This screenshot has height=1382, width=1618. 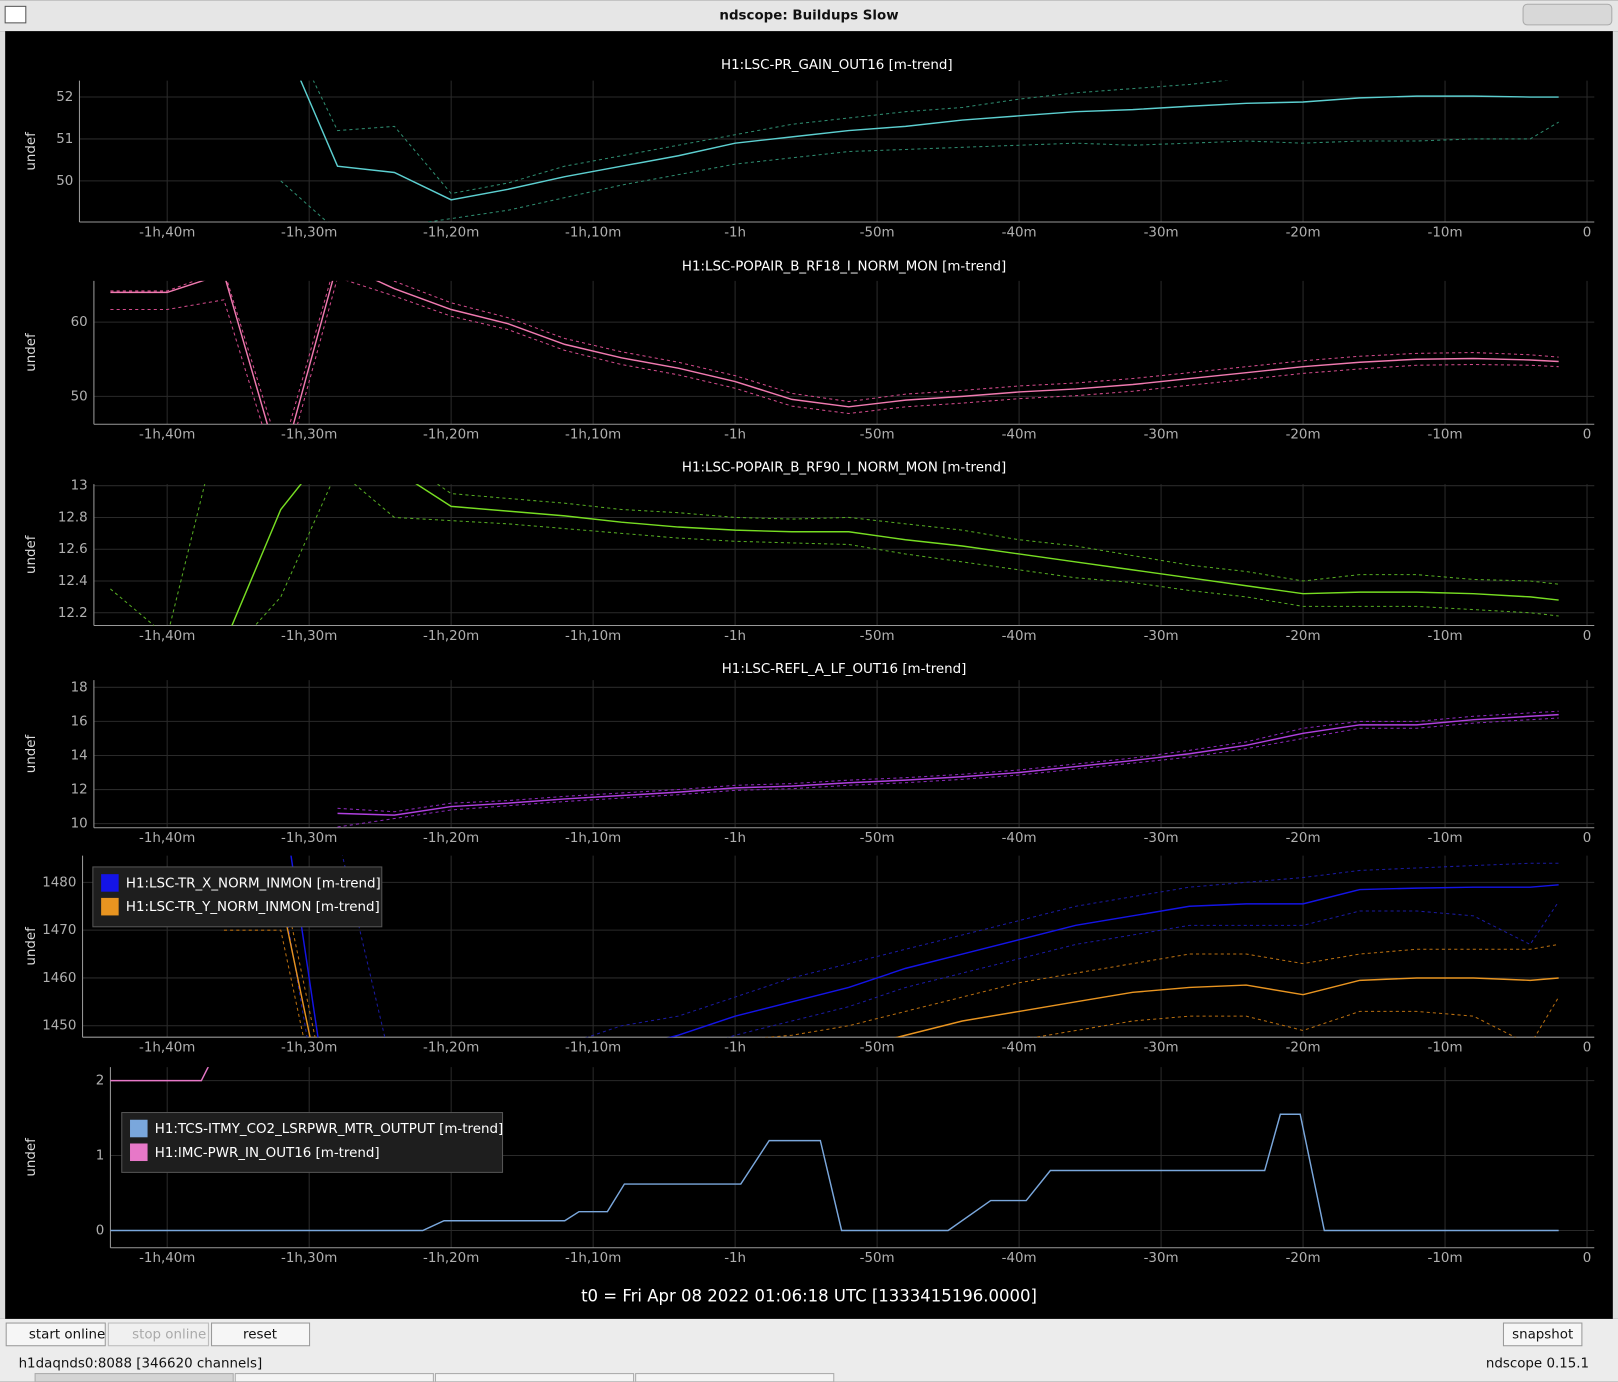 What do you see at coordinates (15, 14) in the screenshot?
I see `window-icon` at bounding box center [15, 14].